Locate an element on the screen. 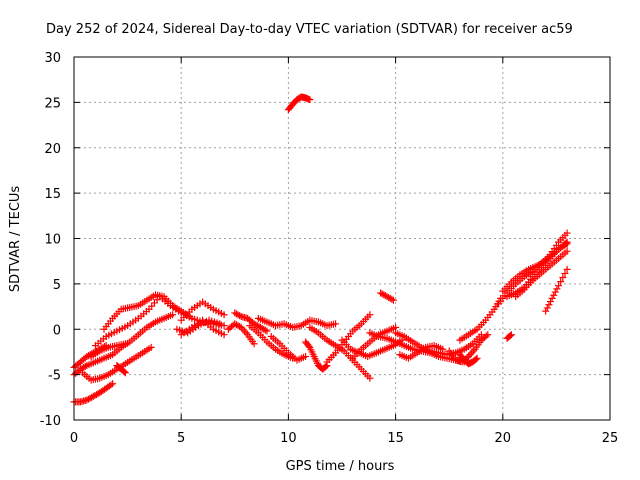 The height and width of the screenshot is (480, 640). x-tick-label: 5 is located at coordinates (181, 438).